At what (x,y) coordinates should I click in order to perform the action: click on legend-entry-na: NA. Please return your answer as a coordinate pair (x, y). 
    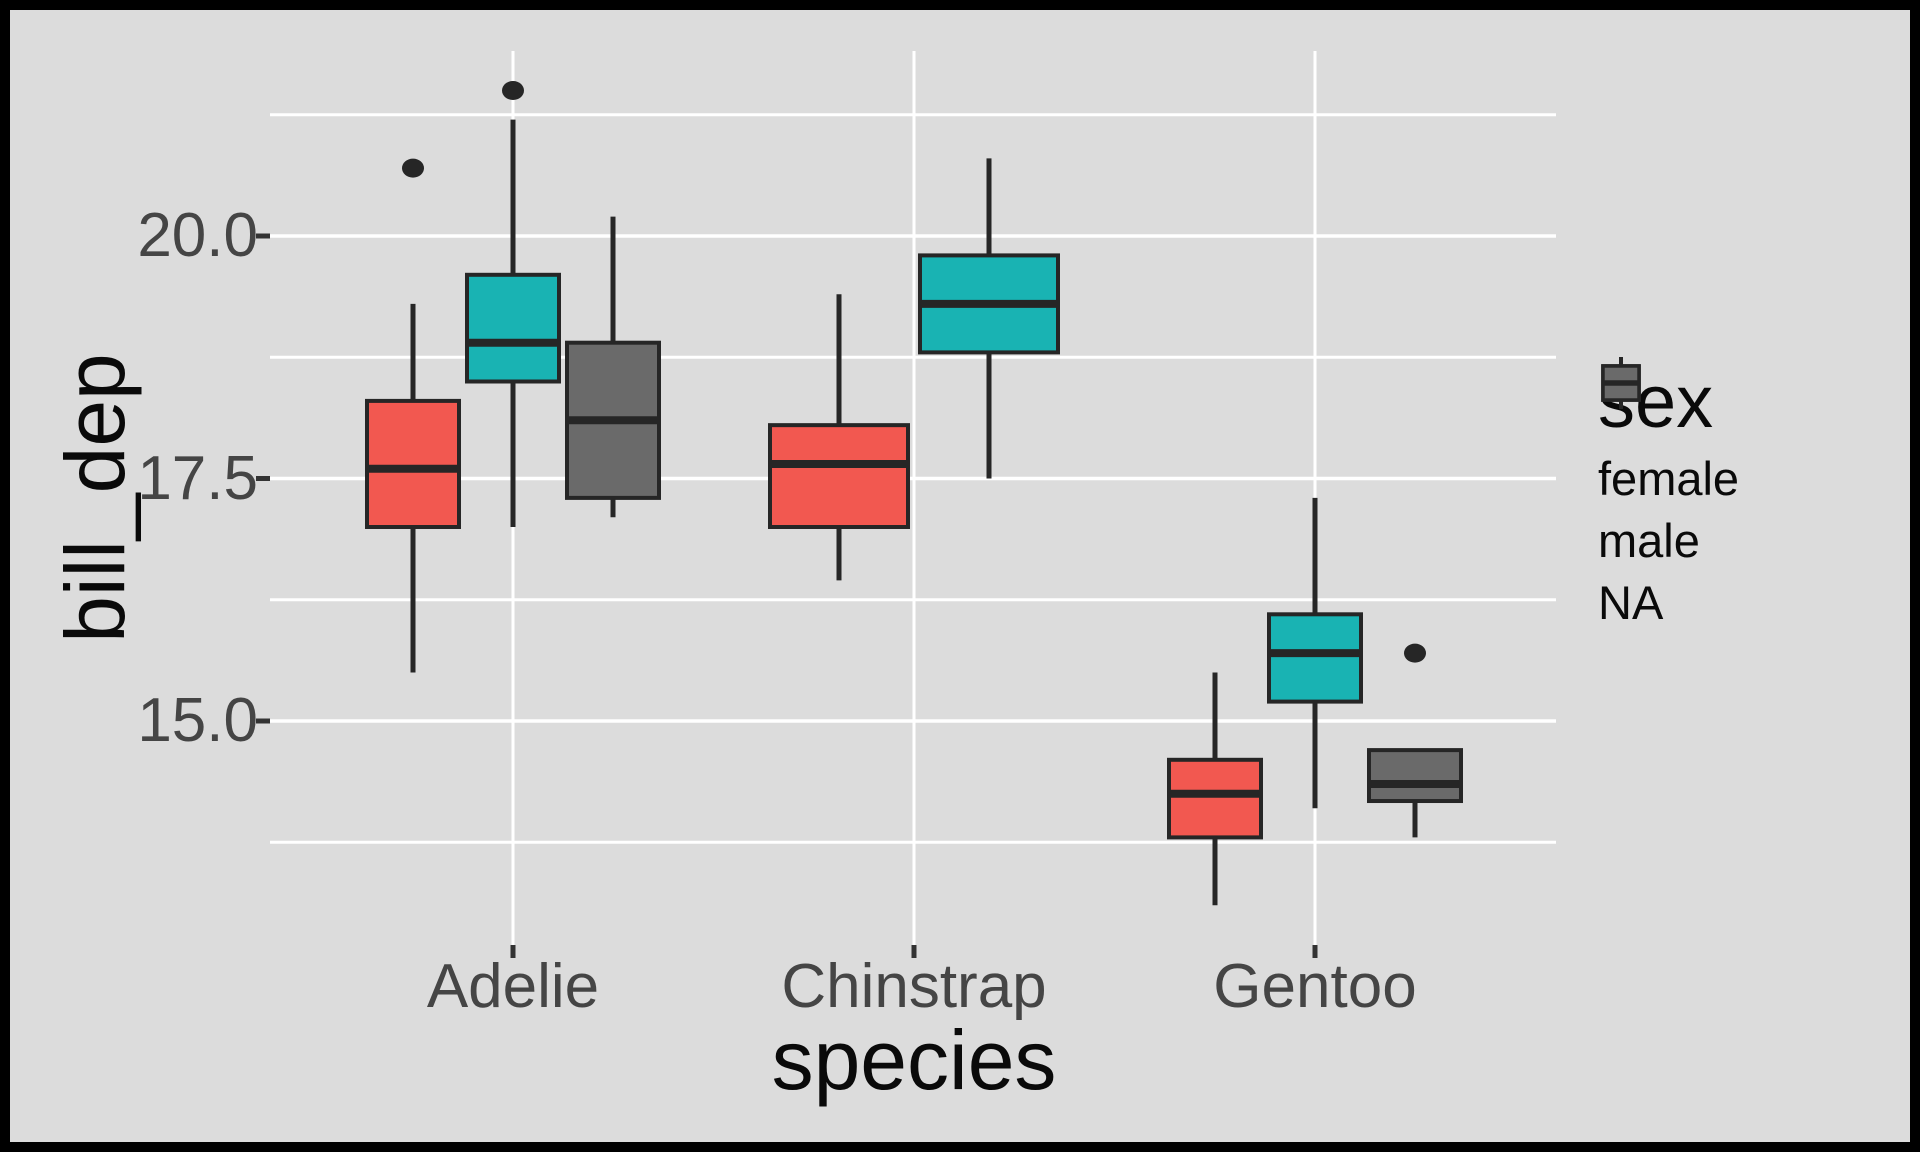
    Looking at the image, I should click on (1758, 495).